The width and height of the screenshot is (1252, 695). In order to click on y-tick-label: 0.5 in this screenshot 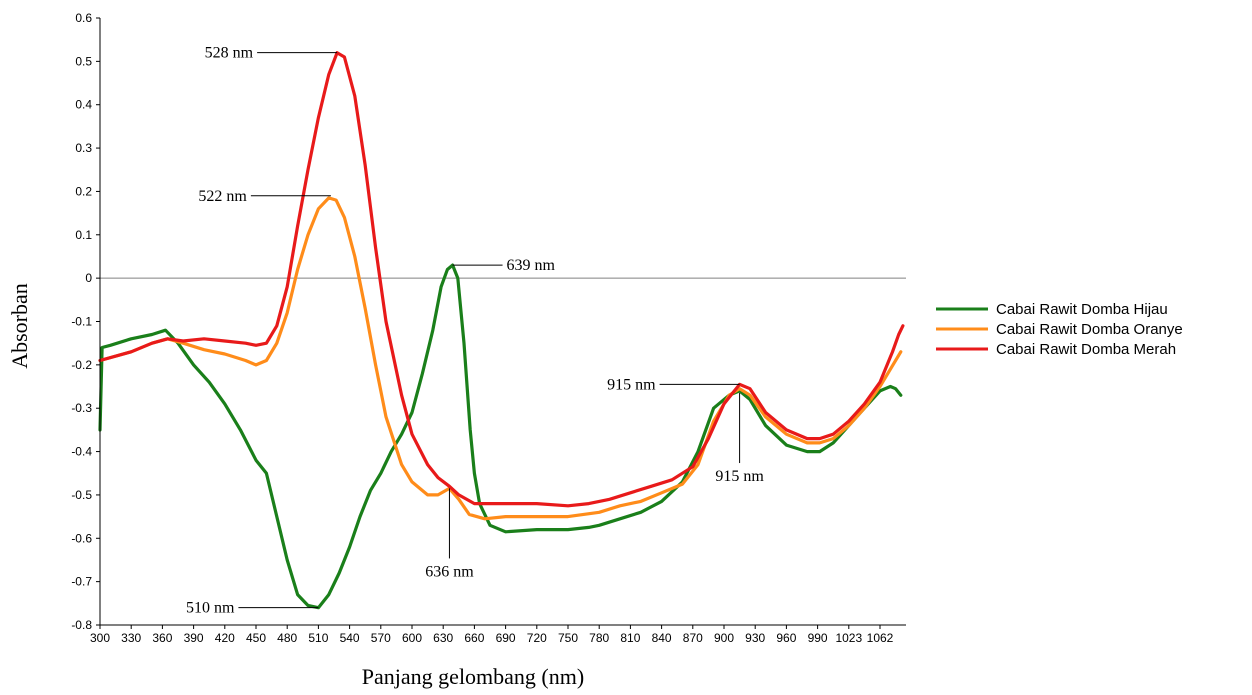, I will do `click(83, 61)`.